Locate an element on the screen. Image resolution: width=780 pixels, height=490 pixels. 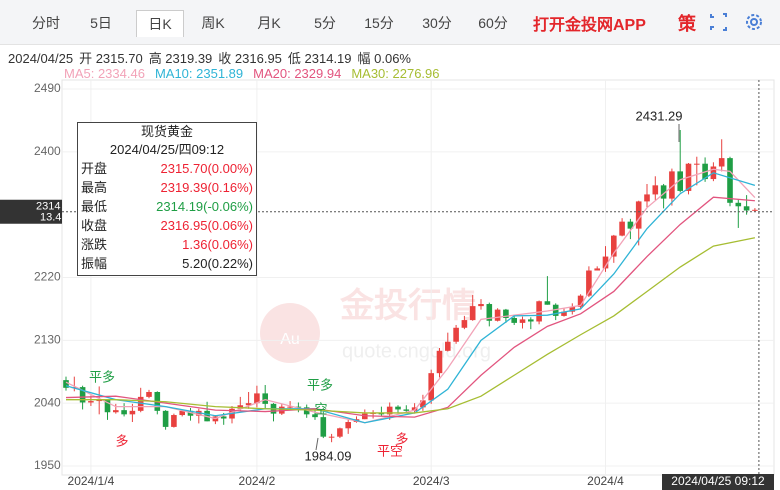
badge: 策 is located at coordinates (687, 24).